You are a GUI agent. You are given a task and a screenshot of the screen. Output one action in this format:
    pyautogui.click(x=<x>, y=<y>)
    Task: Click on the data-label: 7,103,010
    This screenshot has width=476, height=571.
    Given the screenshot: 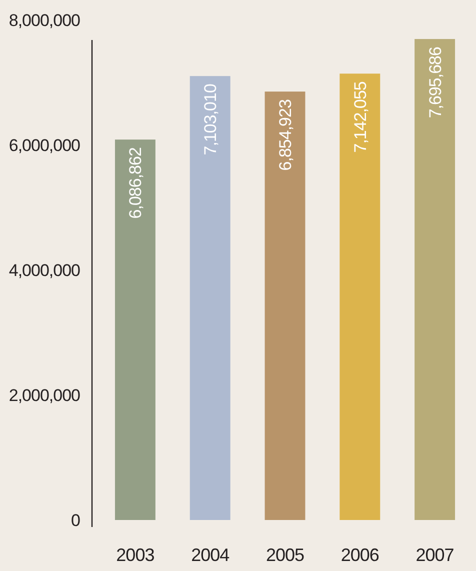 What is the action you would take?
    pyautogui.click(x=210, y=120)
    